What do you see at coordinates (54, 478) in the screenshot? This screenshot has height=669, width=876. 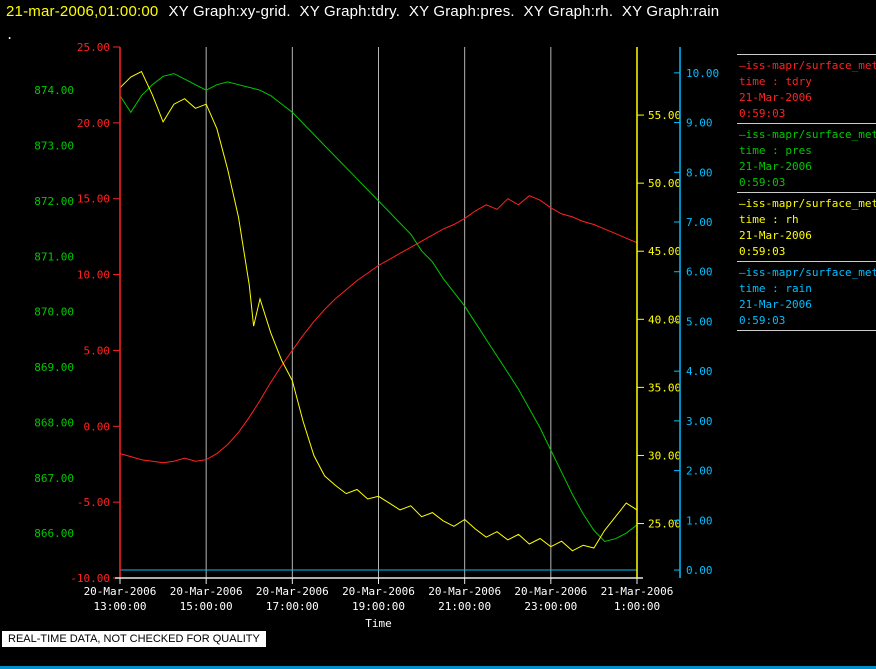 I see `axis-label-pres: 867.00` at bounding box center [54, 478].